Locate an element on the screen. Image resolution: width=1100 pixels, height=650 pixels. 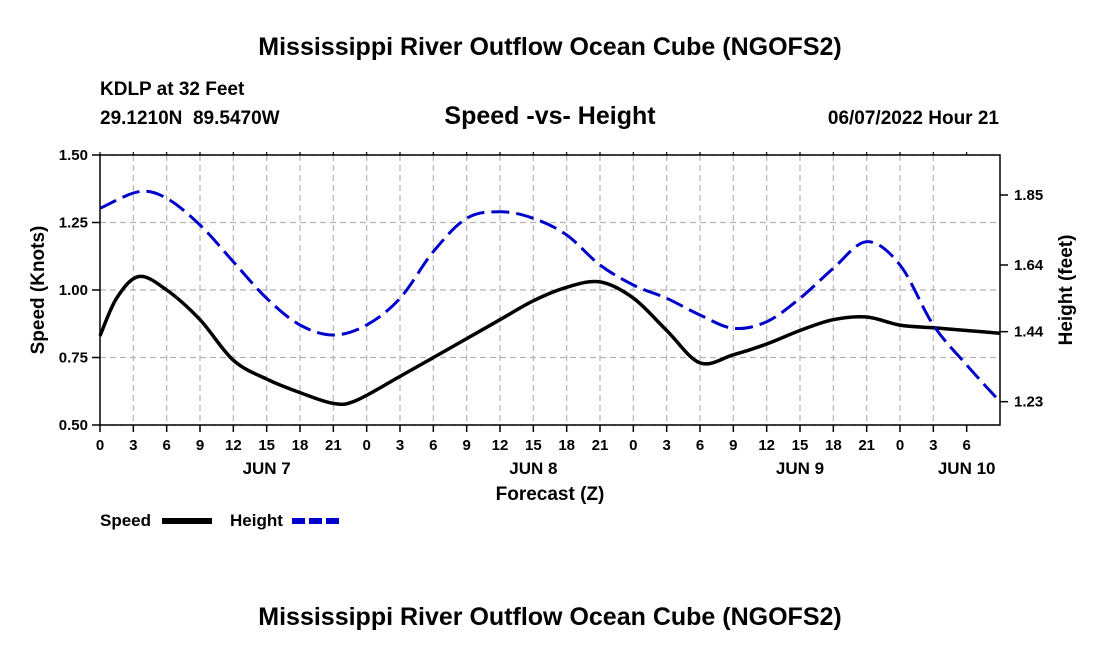
speed-tick-label: 1.25 is located at coordinates (73, 223).